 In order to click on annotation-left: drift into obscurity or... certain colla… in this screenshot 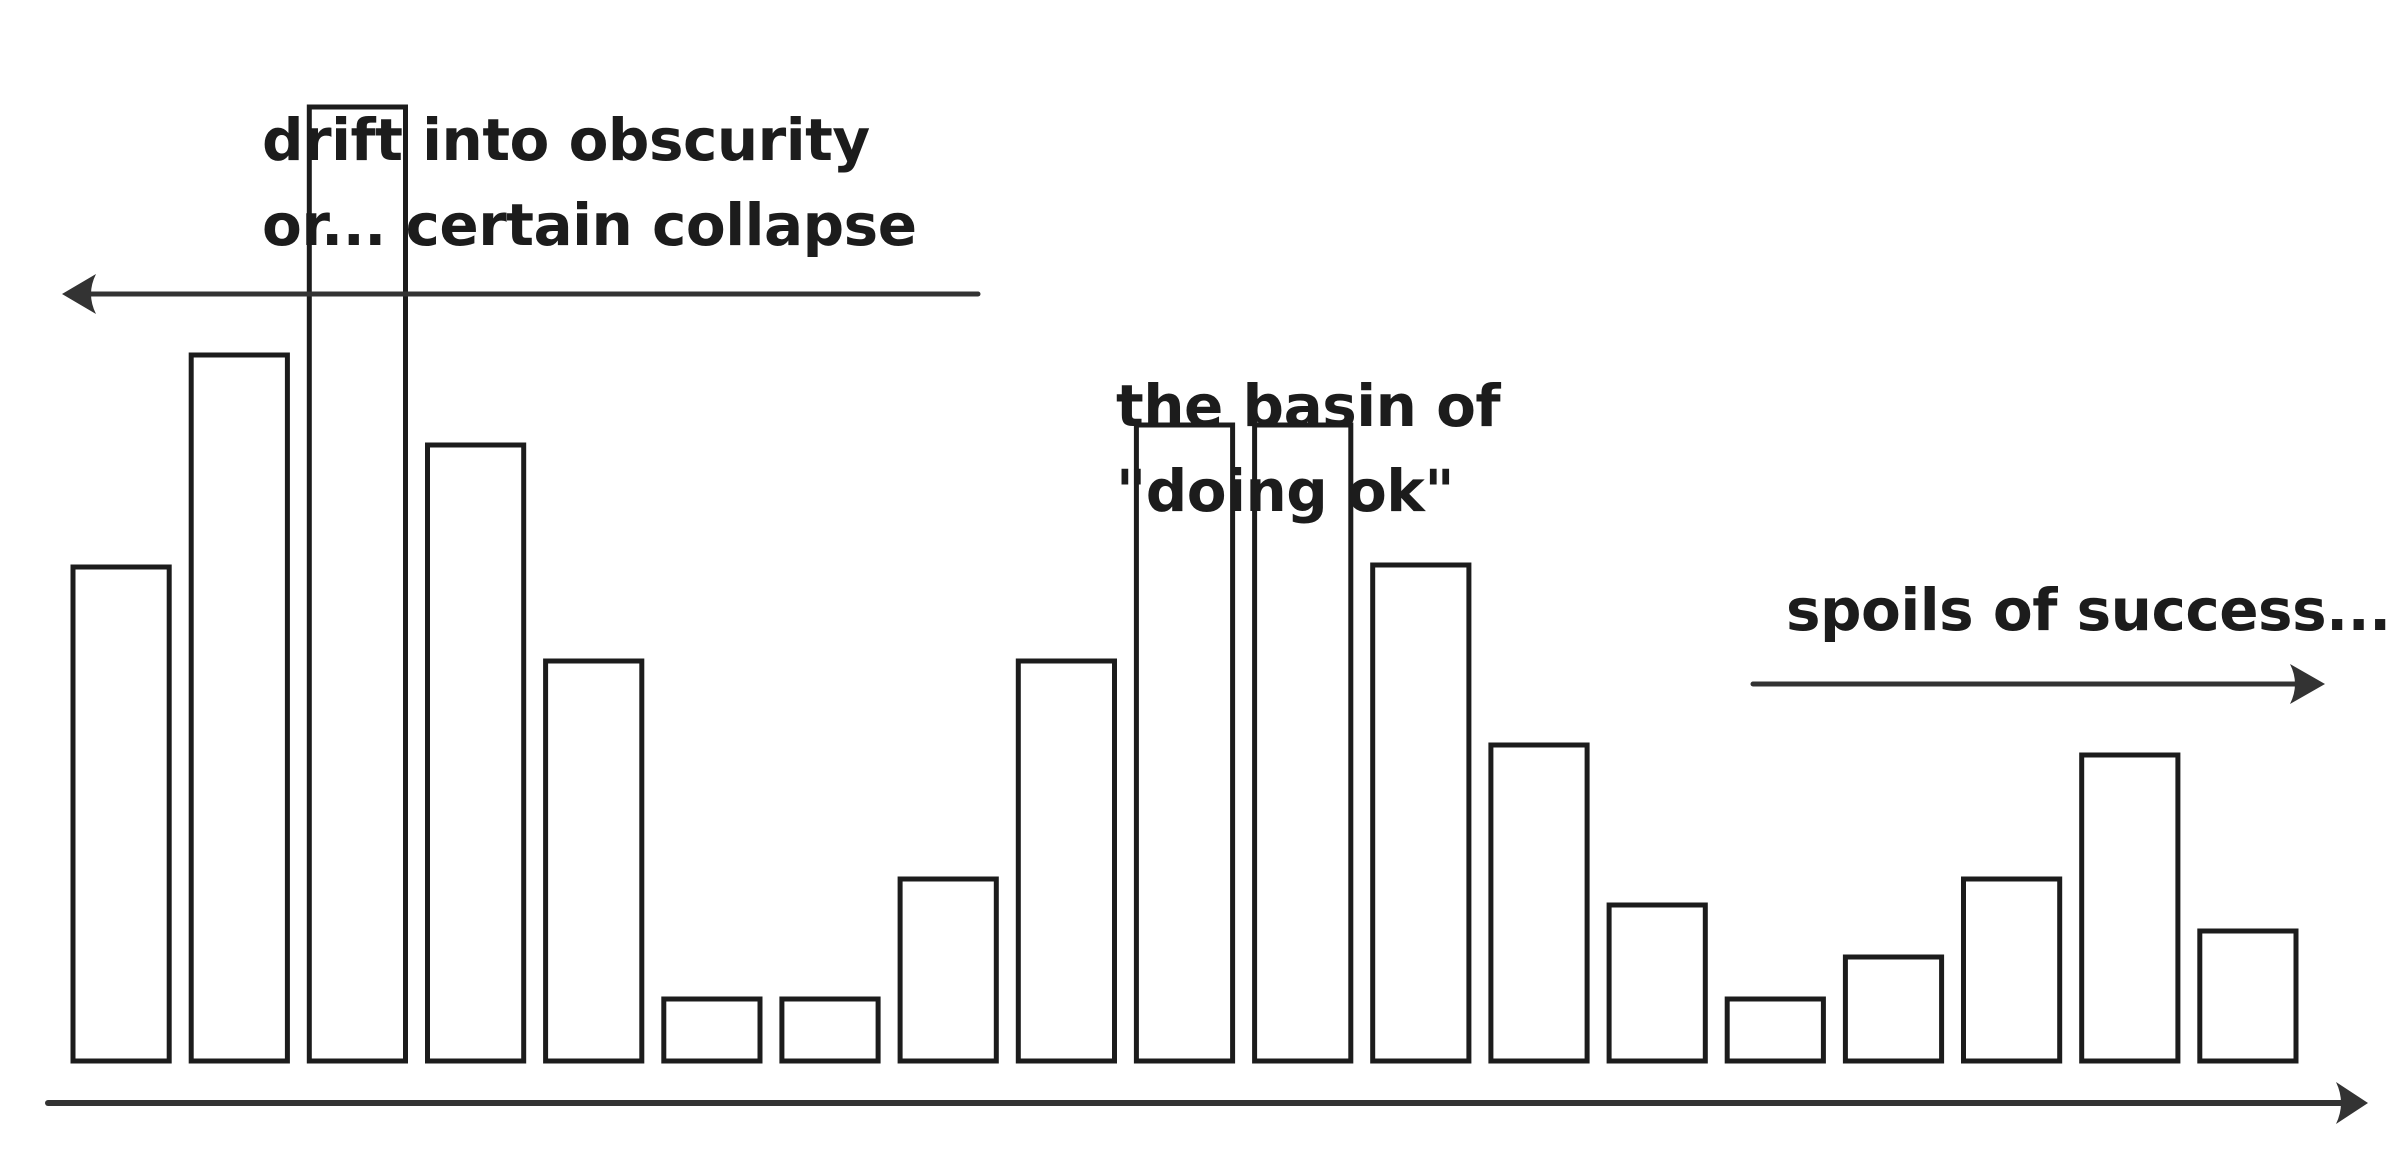, I will do `click(589, 183)`.